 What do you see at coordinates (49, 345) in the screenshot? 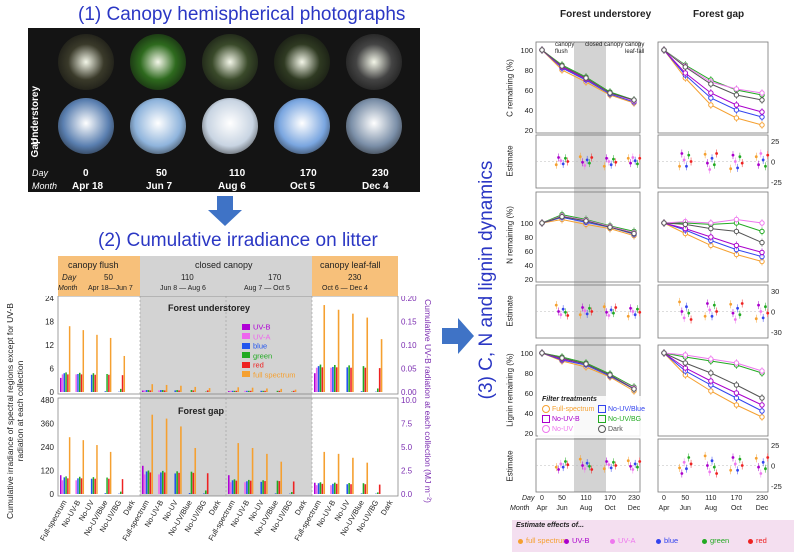
I see `irr-ytick: 12` at bounding box center [49, 345].